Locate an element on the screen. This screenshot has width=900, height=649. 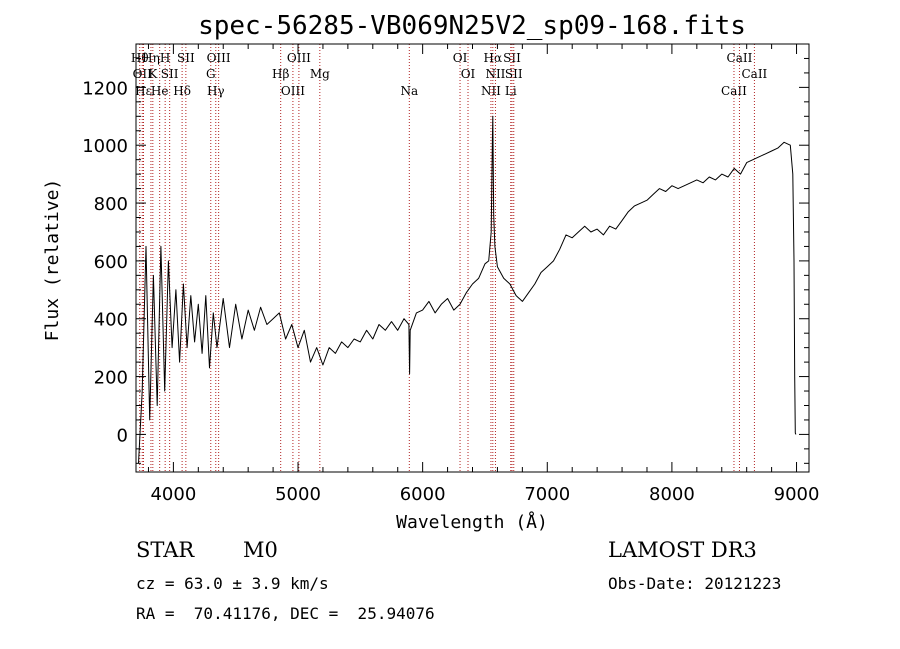
line-marker-label: Hα is located at coordinates (493, 58).